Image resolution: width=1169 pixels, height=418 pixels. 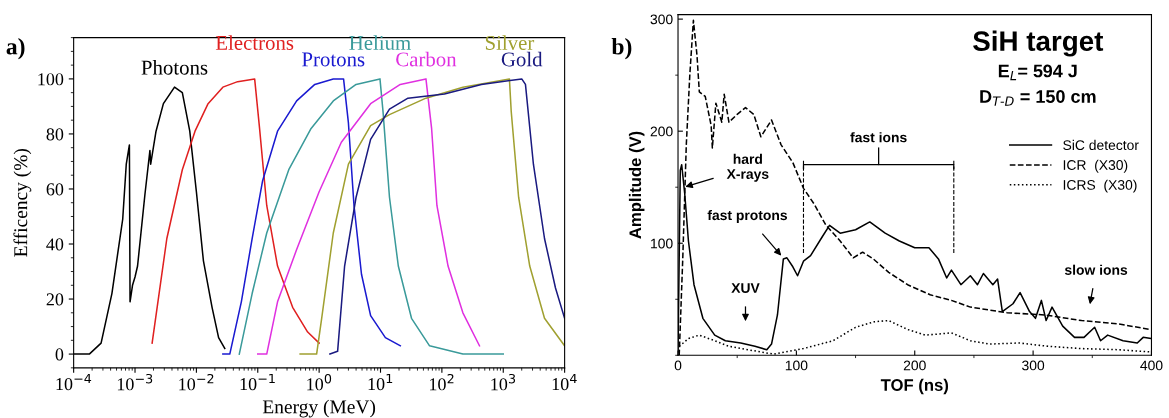 What do you see at coordinates (319, 408) in the screenshot?
I see `x-axis-title: Energy (MeV)` at bounding box center [319, 408].